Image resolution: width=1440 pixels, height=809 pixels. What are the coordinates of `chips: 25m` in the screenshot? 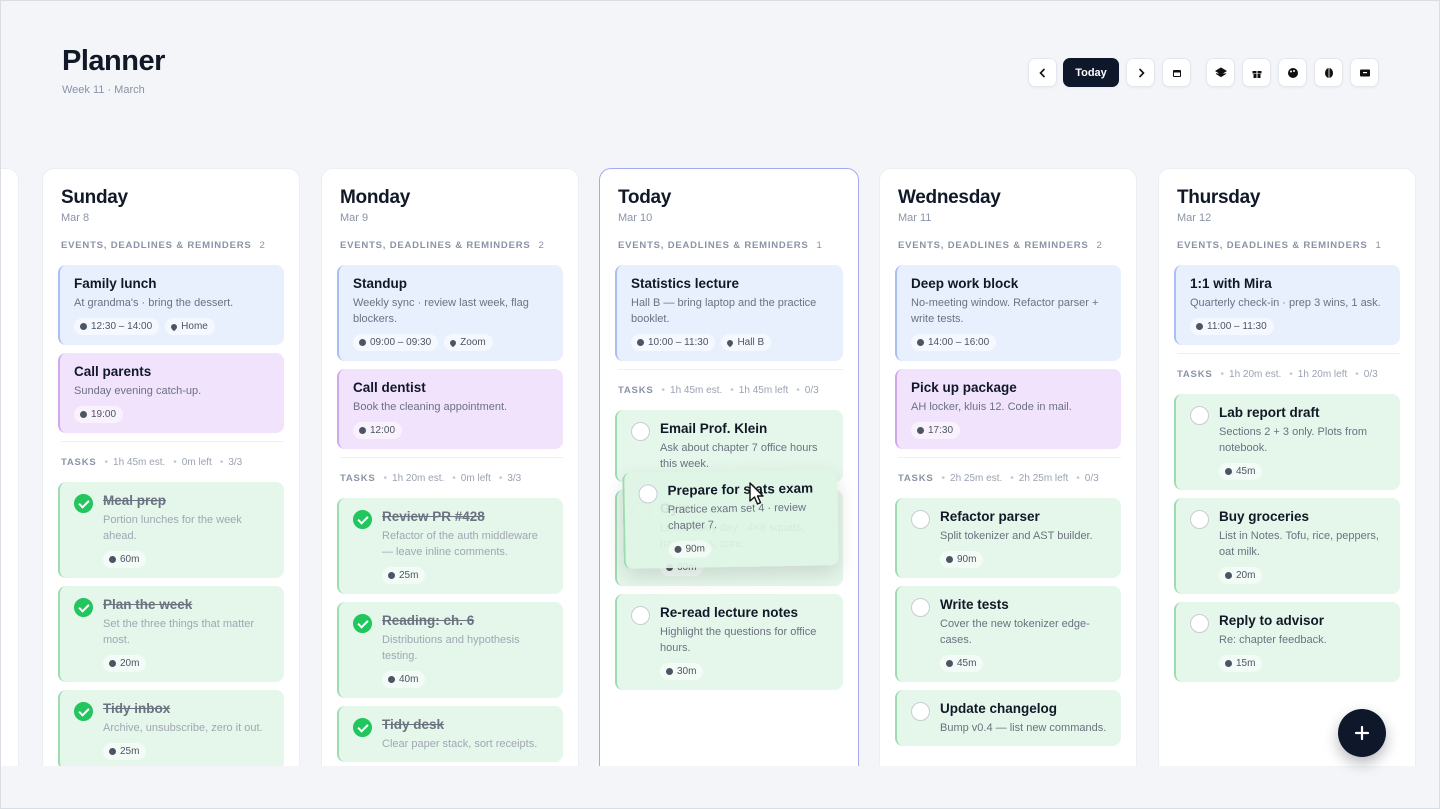 It's located at (466, 575).